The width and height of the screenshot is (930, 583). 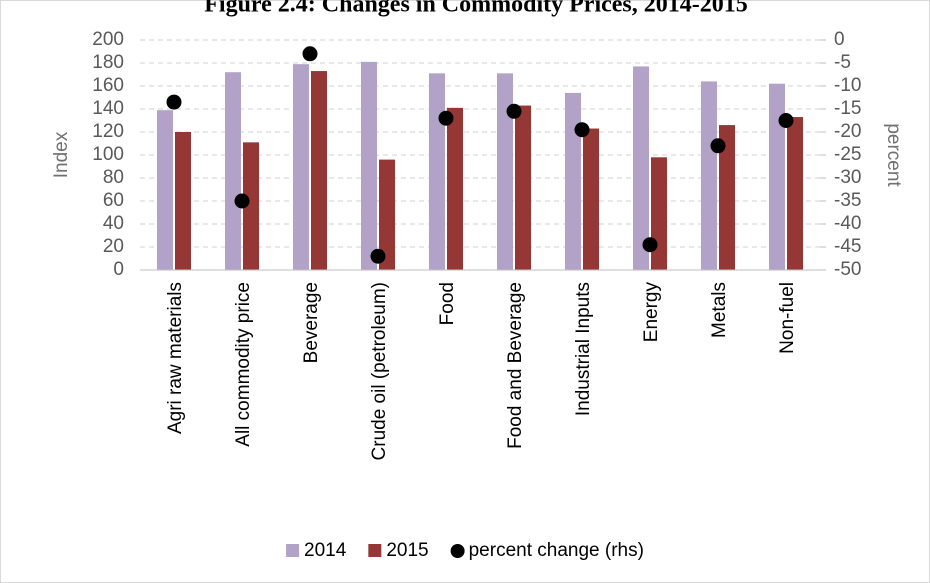 I want to click on y-tick-label: 180, so click(x=108, y=62).